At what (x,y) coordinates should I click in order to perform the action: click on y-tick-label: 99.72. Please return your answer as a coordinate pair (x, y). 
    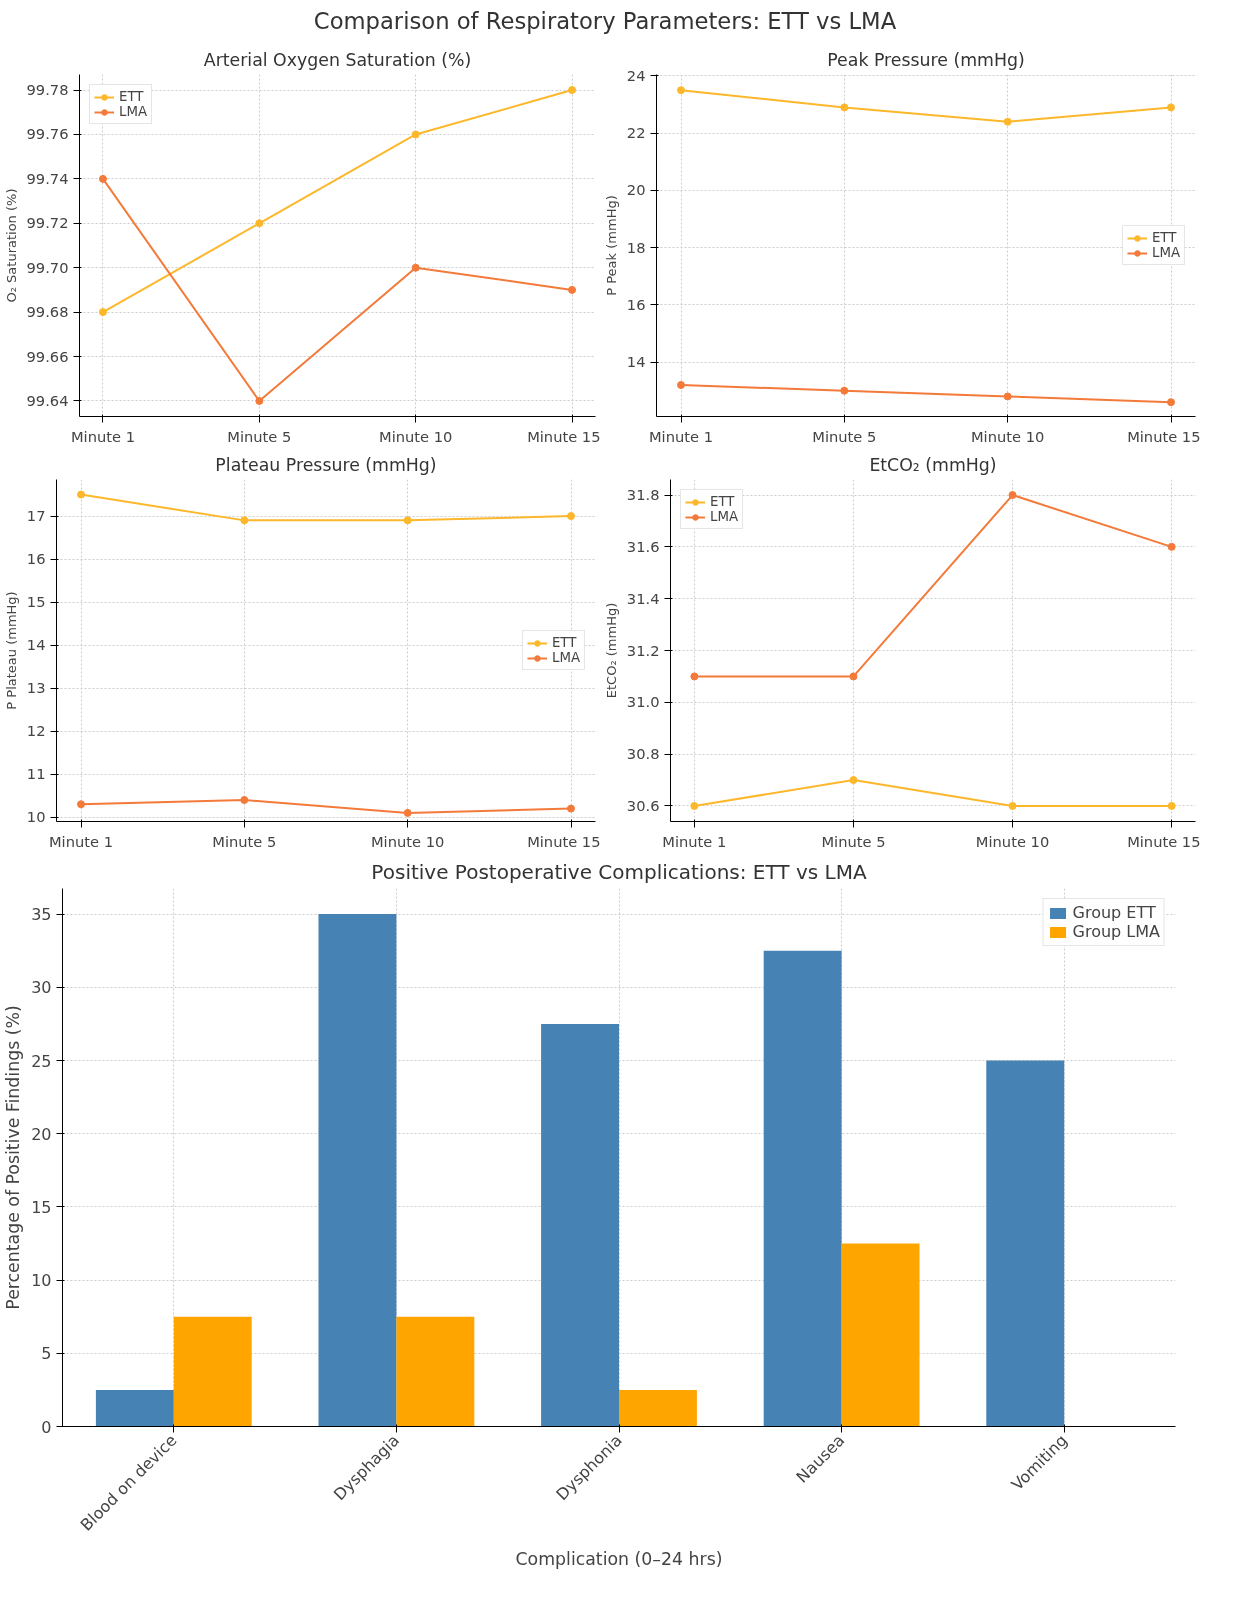
    Looking at the image, I should click on (47, 223).